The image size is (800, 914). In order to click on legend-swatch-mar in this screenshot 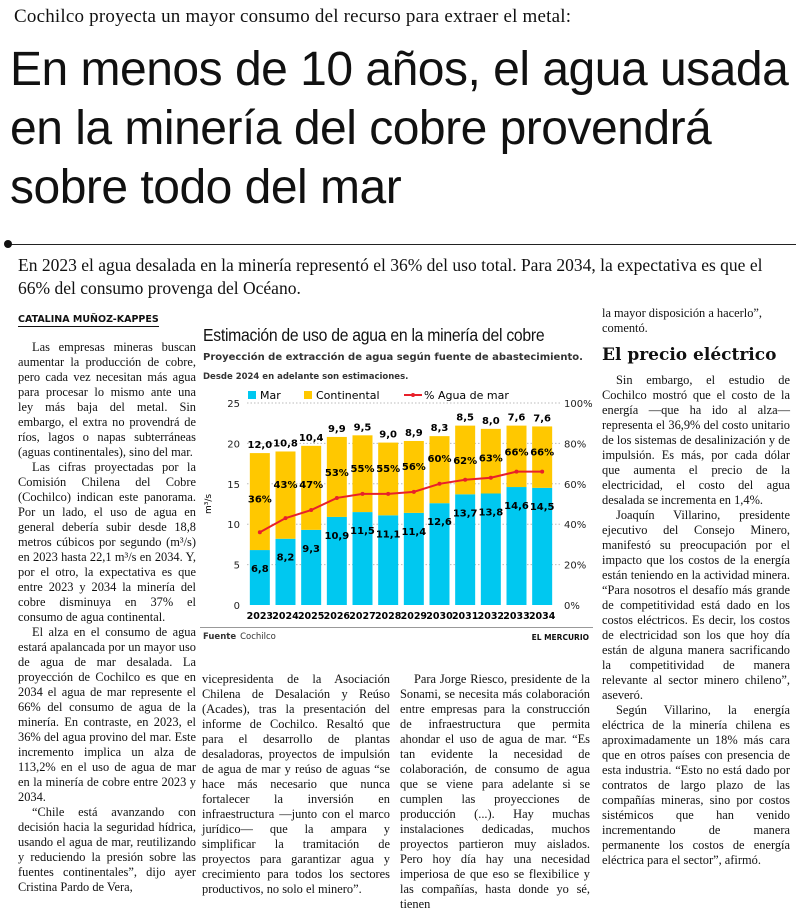, I will do `click(252, 395)`.